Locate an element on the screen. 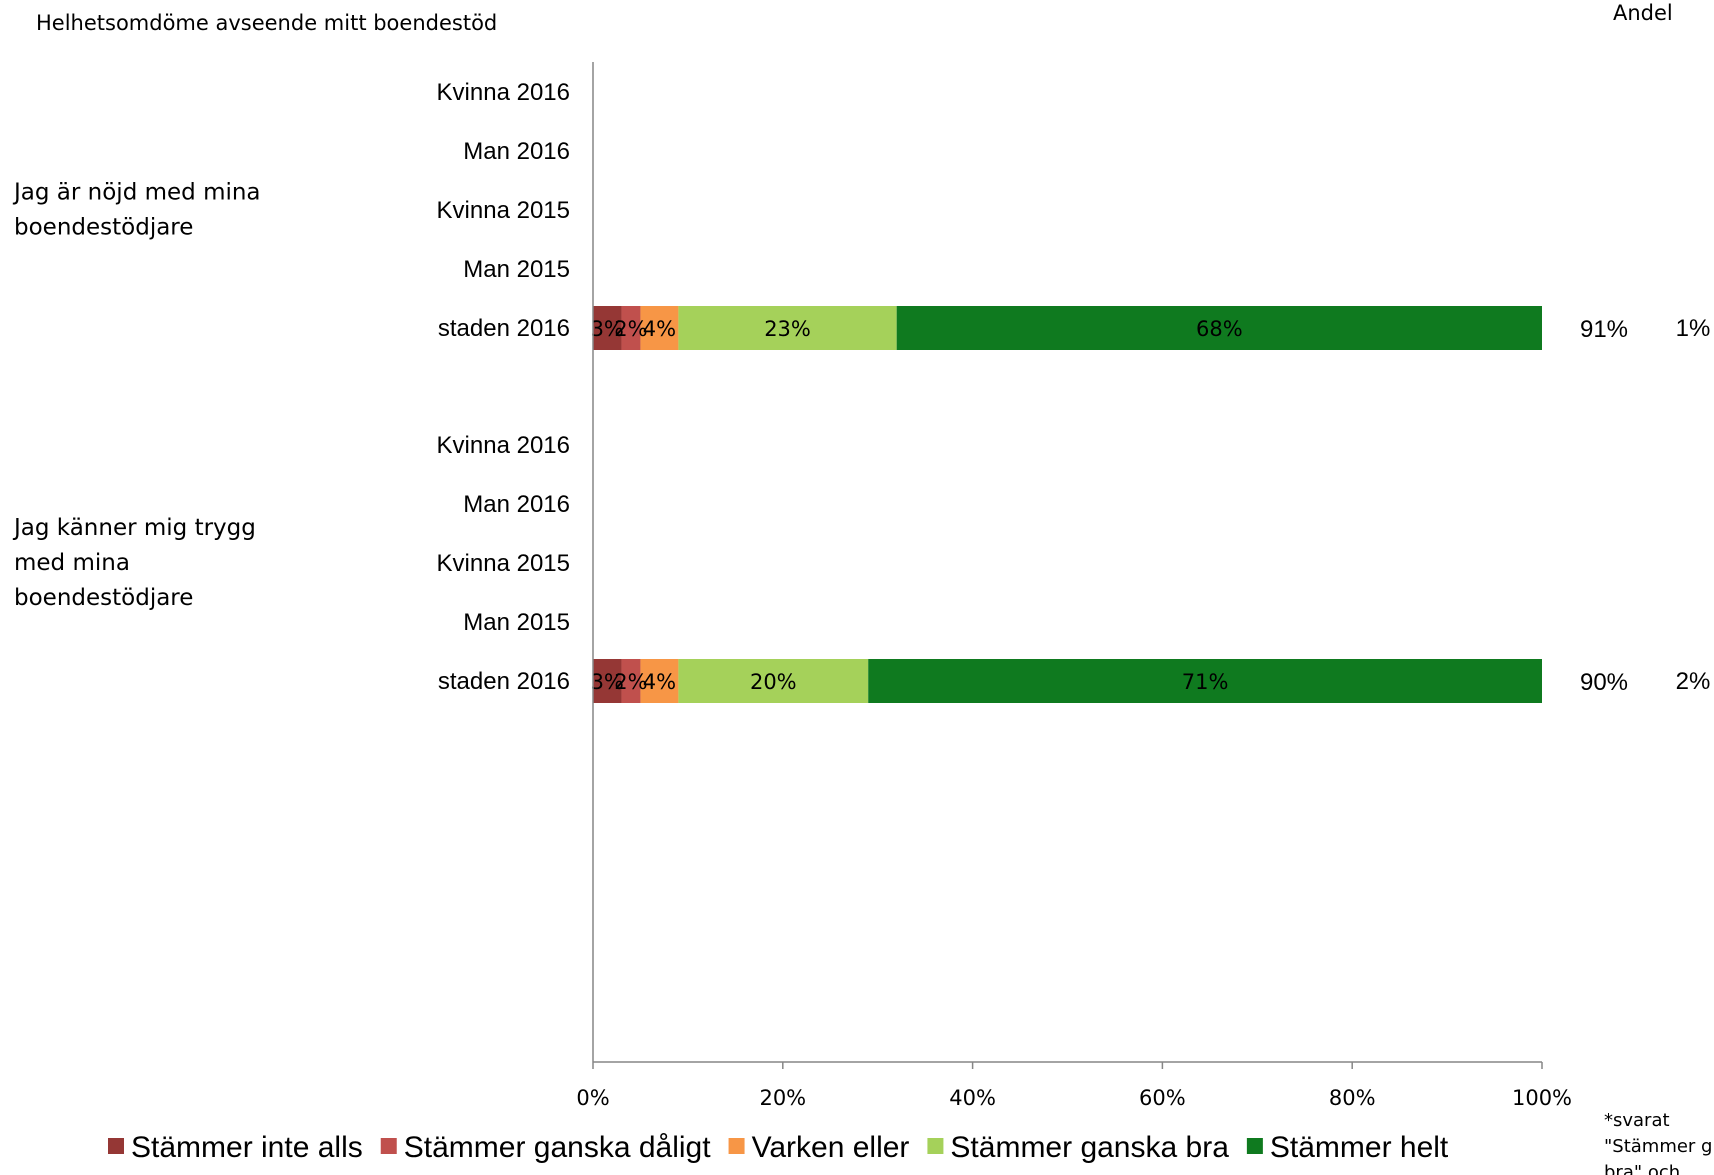 Image resolution: width=1714 pixels, height=1175 pixels. legend-label: Varken eller is located at coordinates (831, 1147).